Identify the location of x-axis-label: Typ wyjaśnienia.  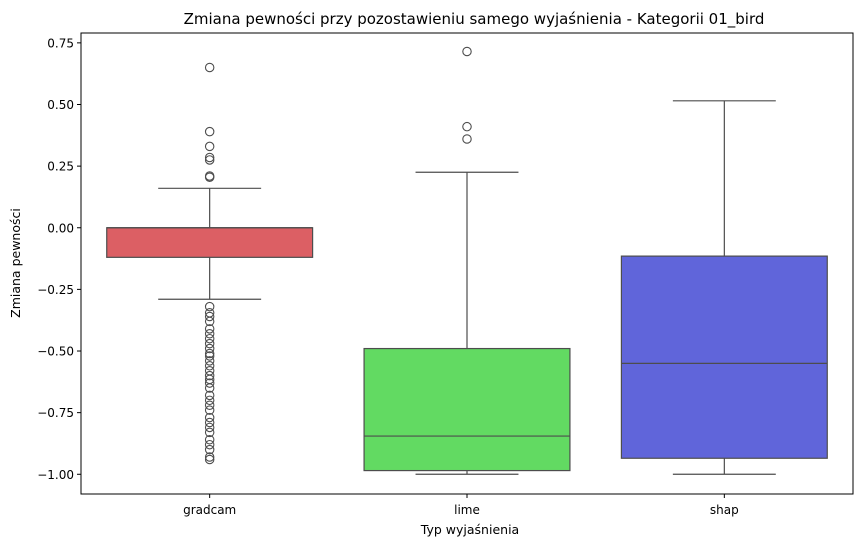
(469, 529).